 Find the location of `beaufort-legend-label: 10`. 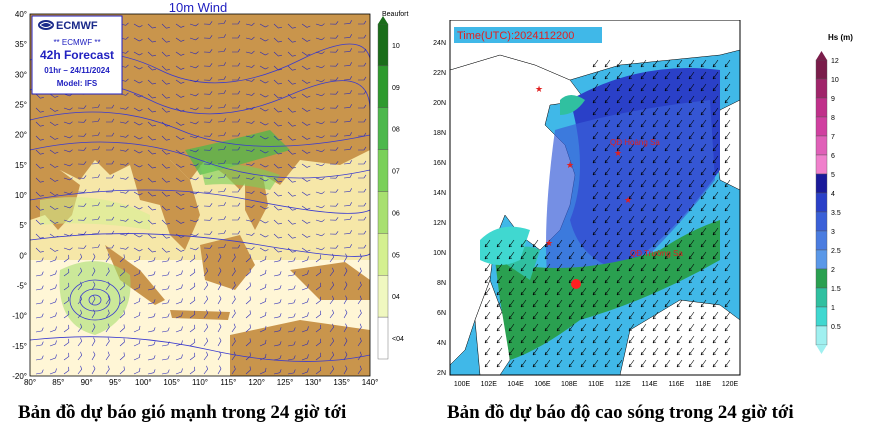

beaufort-legend-label: 10 is located at coordinates (396, 46).